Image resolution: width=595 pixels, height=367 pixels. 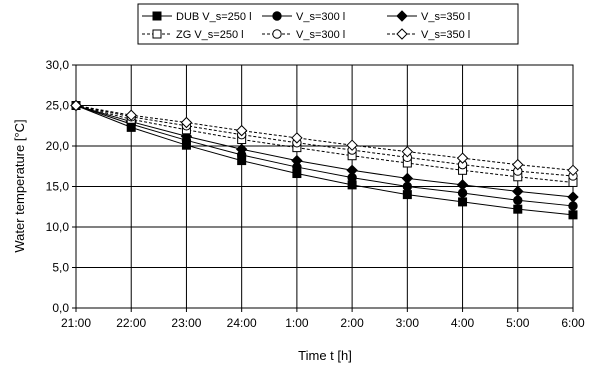 What do you see at coordinates (242, 323) in the screenshot?
I see `x-tick-label: 24:00` at bounding box center [242, 323].